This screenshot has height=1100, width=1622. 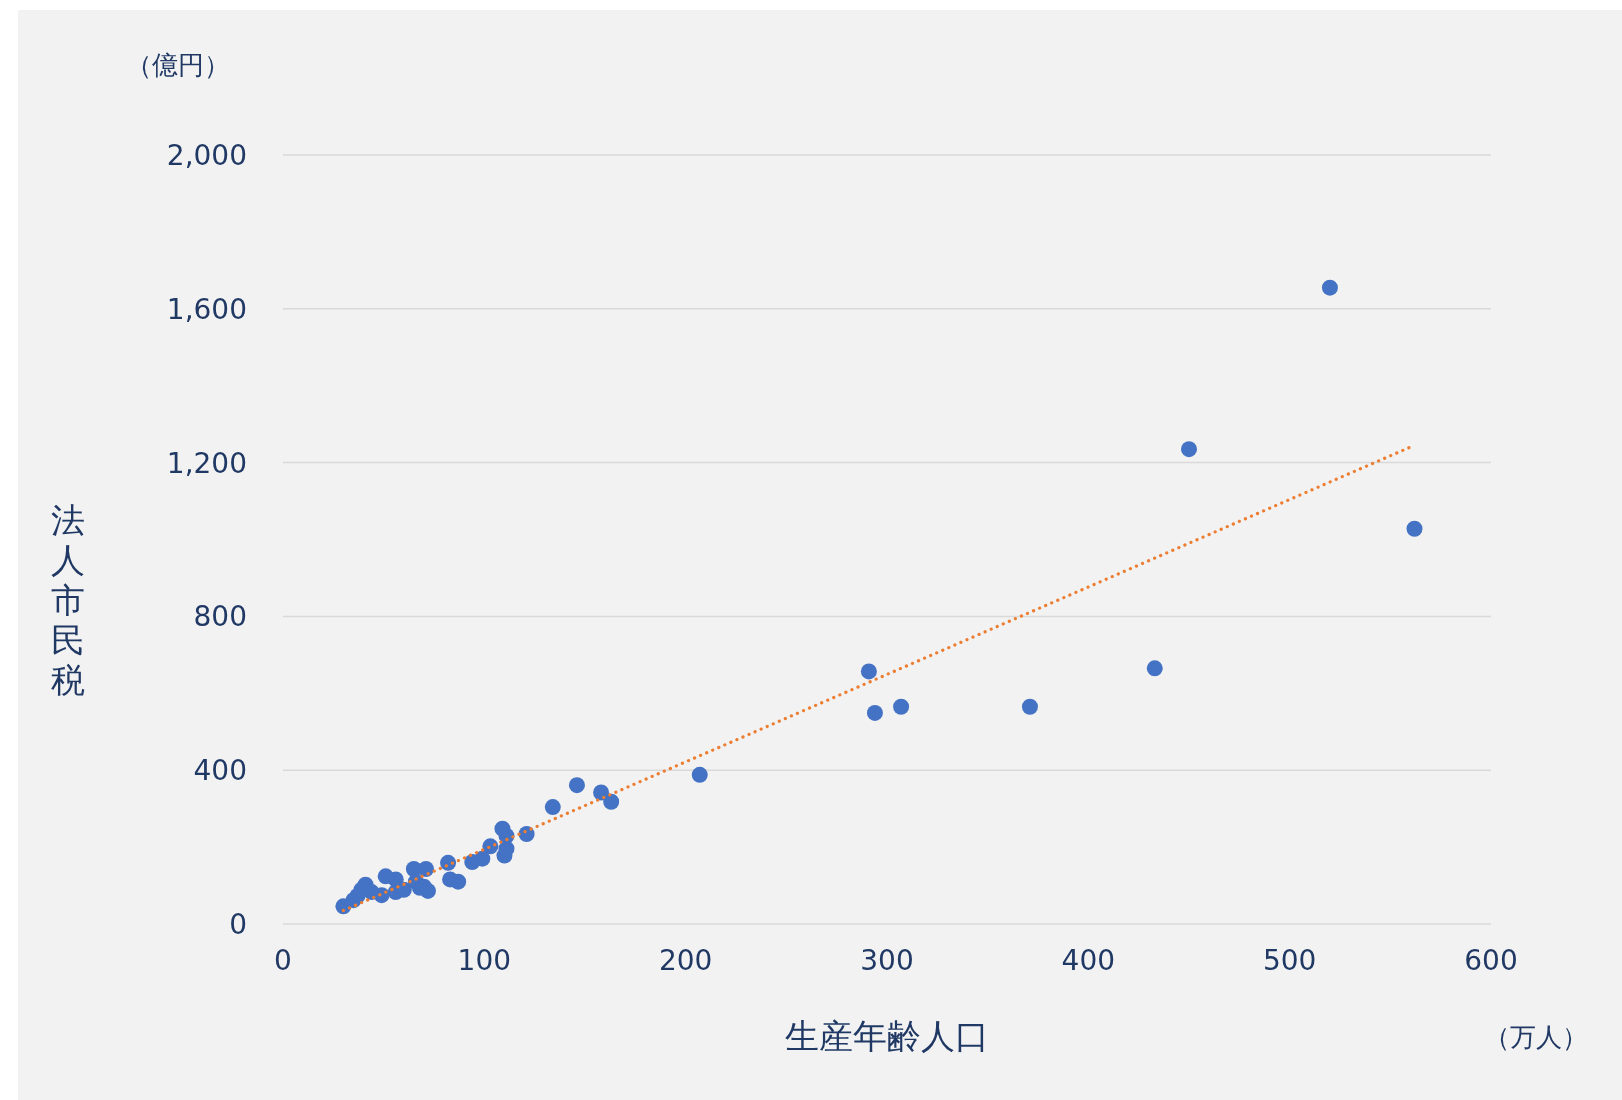 I want to click on y-tick-label: 1,600, so click(x=206, y=309).